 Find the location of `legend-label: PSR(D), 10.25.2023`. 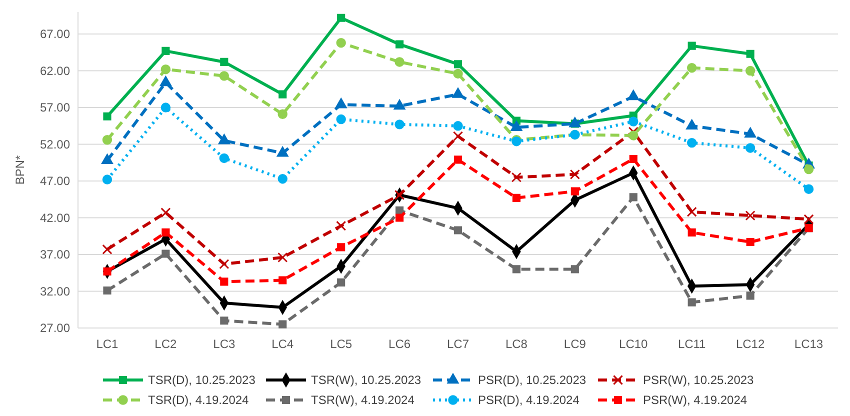

legend-label: PSR(D), 10.25.2023 is located at coordinates (532, 380).